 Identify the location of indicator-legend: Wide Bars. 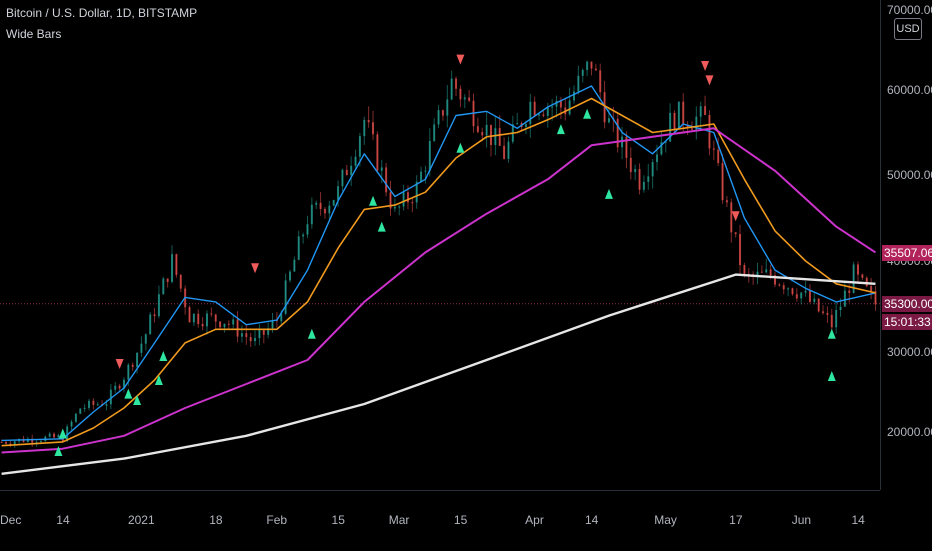
(34, 34).